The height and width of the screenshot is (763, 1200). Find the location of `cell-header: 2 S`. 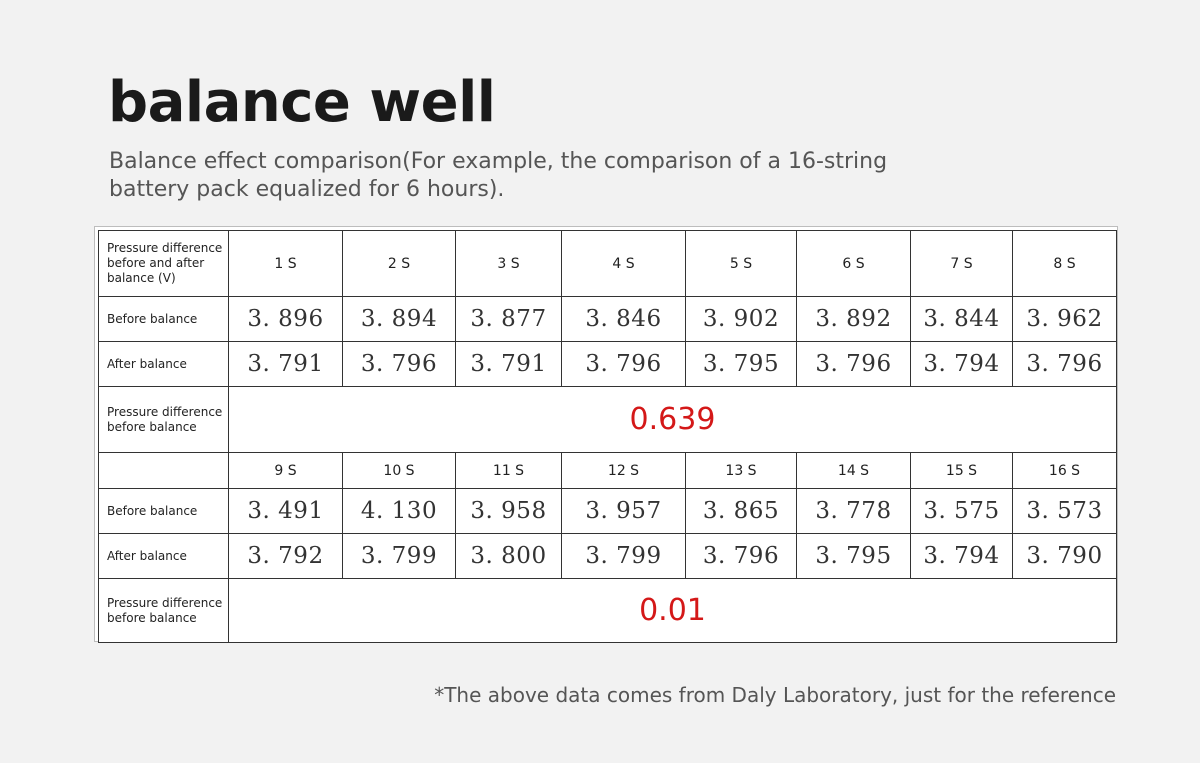

cell-header: 2 S is located at coordinates (399, 263).